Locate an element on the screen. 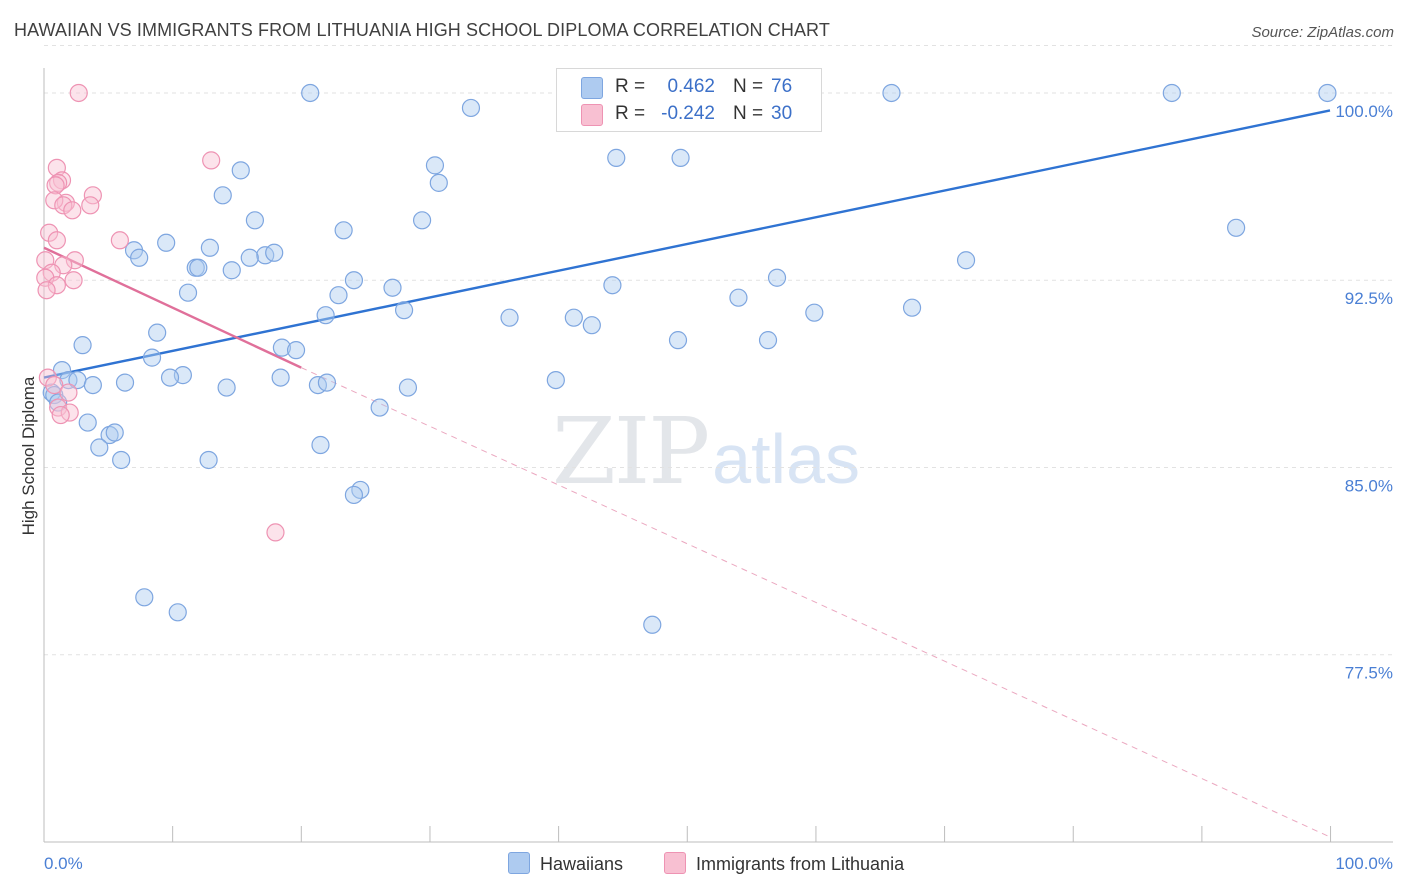 The width and height of the screenshot is (1406, 892). y-tick-label: 77.5% is located at coordinates (1369, 673).